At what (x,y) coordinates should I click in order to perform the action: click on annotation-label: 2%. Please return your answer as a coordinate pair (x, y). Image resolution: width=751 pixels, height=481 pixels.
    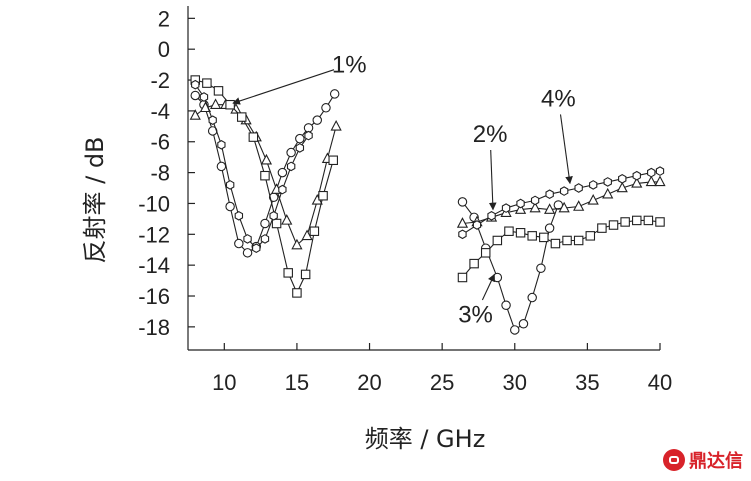
    Looking at the image, I should click on (490, 134).